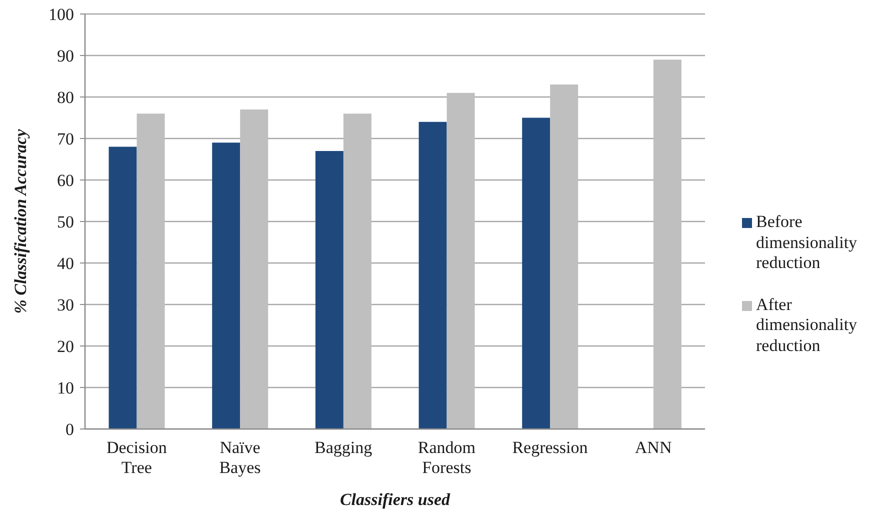 The width and height of the screenshot is (896, 515). I want to click on y-tick-label: 20, so click(65, 346).